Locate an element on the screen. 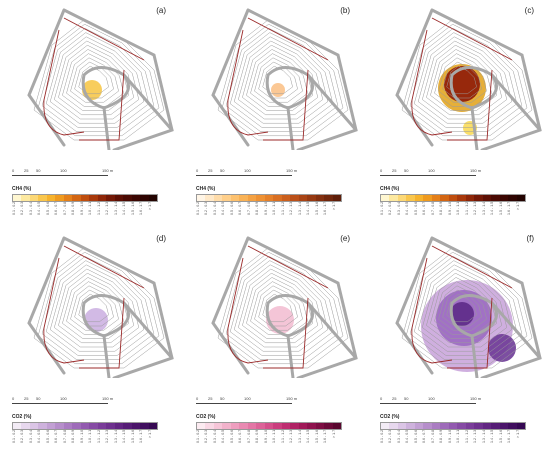  legend-label: 1.0 - 1.1 is located at coordinates (90, 437).